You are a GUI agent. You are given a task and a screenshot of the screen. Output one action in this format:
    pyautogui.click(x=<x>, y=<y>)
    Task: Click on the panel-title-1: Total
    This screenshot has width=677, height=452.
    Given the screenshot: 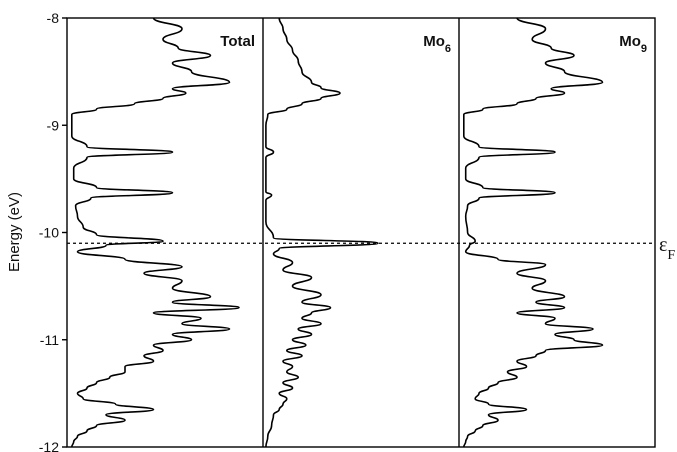 What is the action you would take?
    pyautogui.click(x=237, y=41)
    